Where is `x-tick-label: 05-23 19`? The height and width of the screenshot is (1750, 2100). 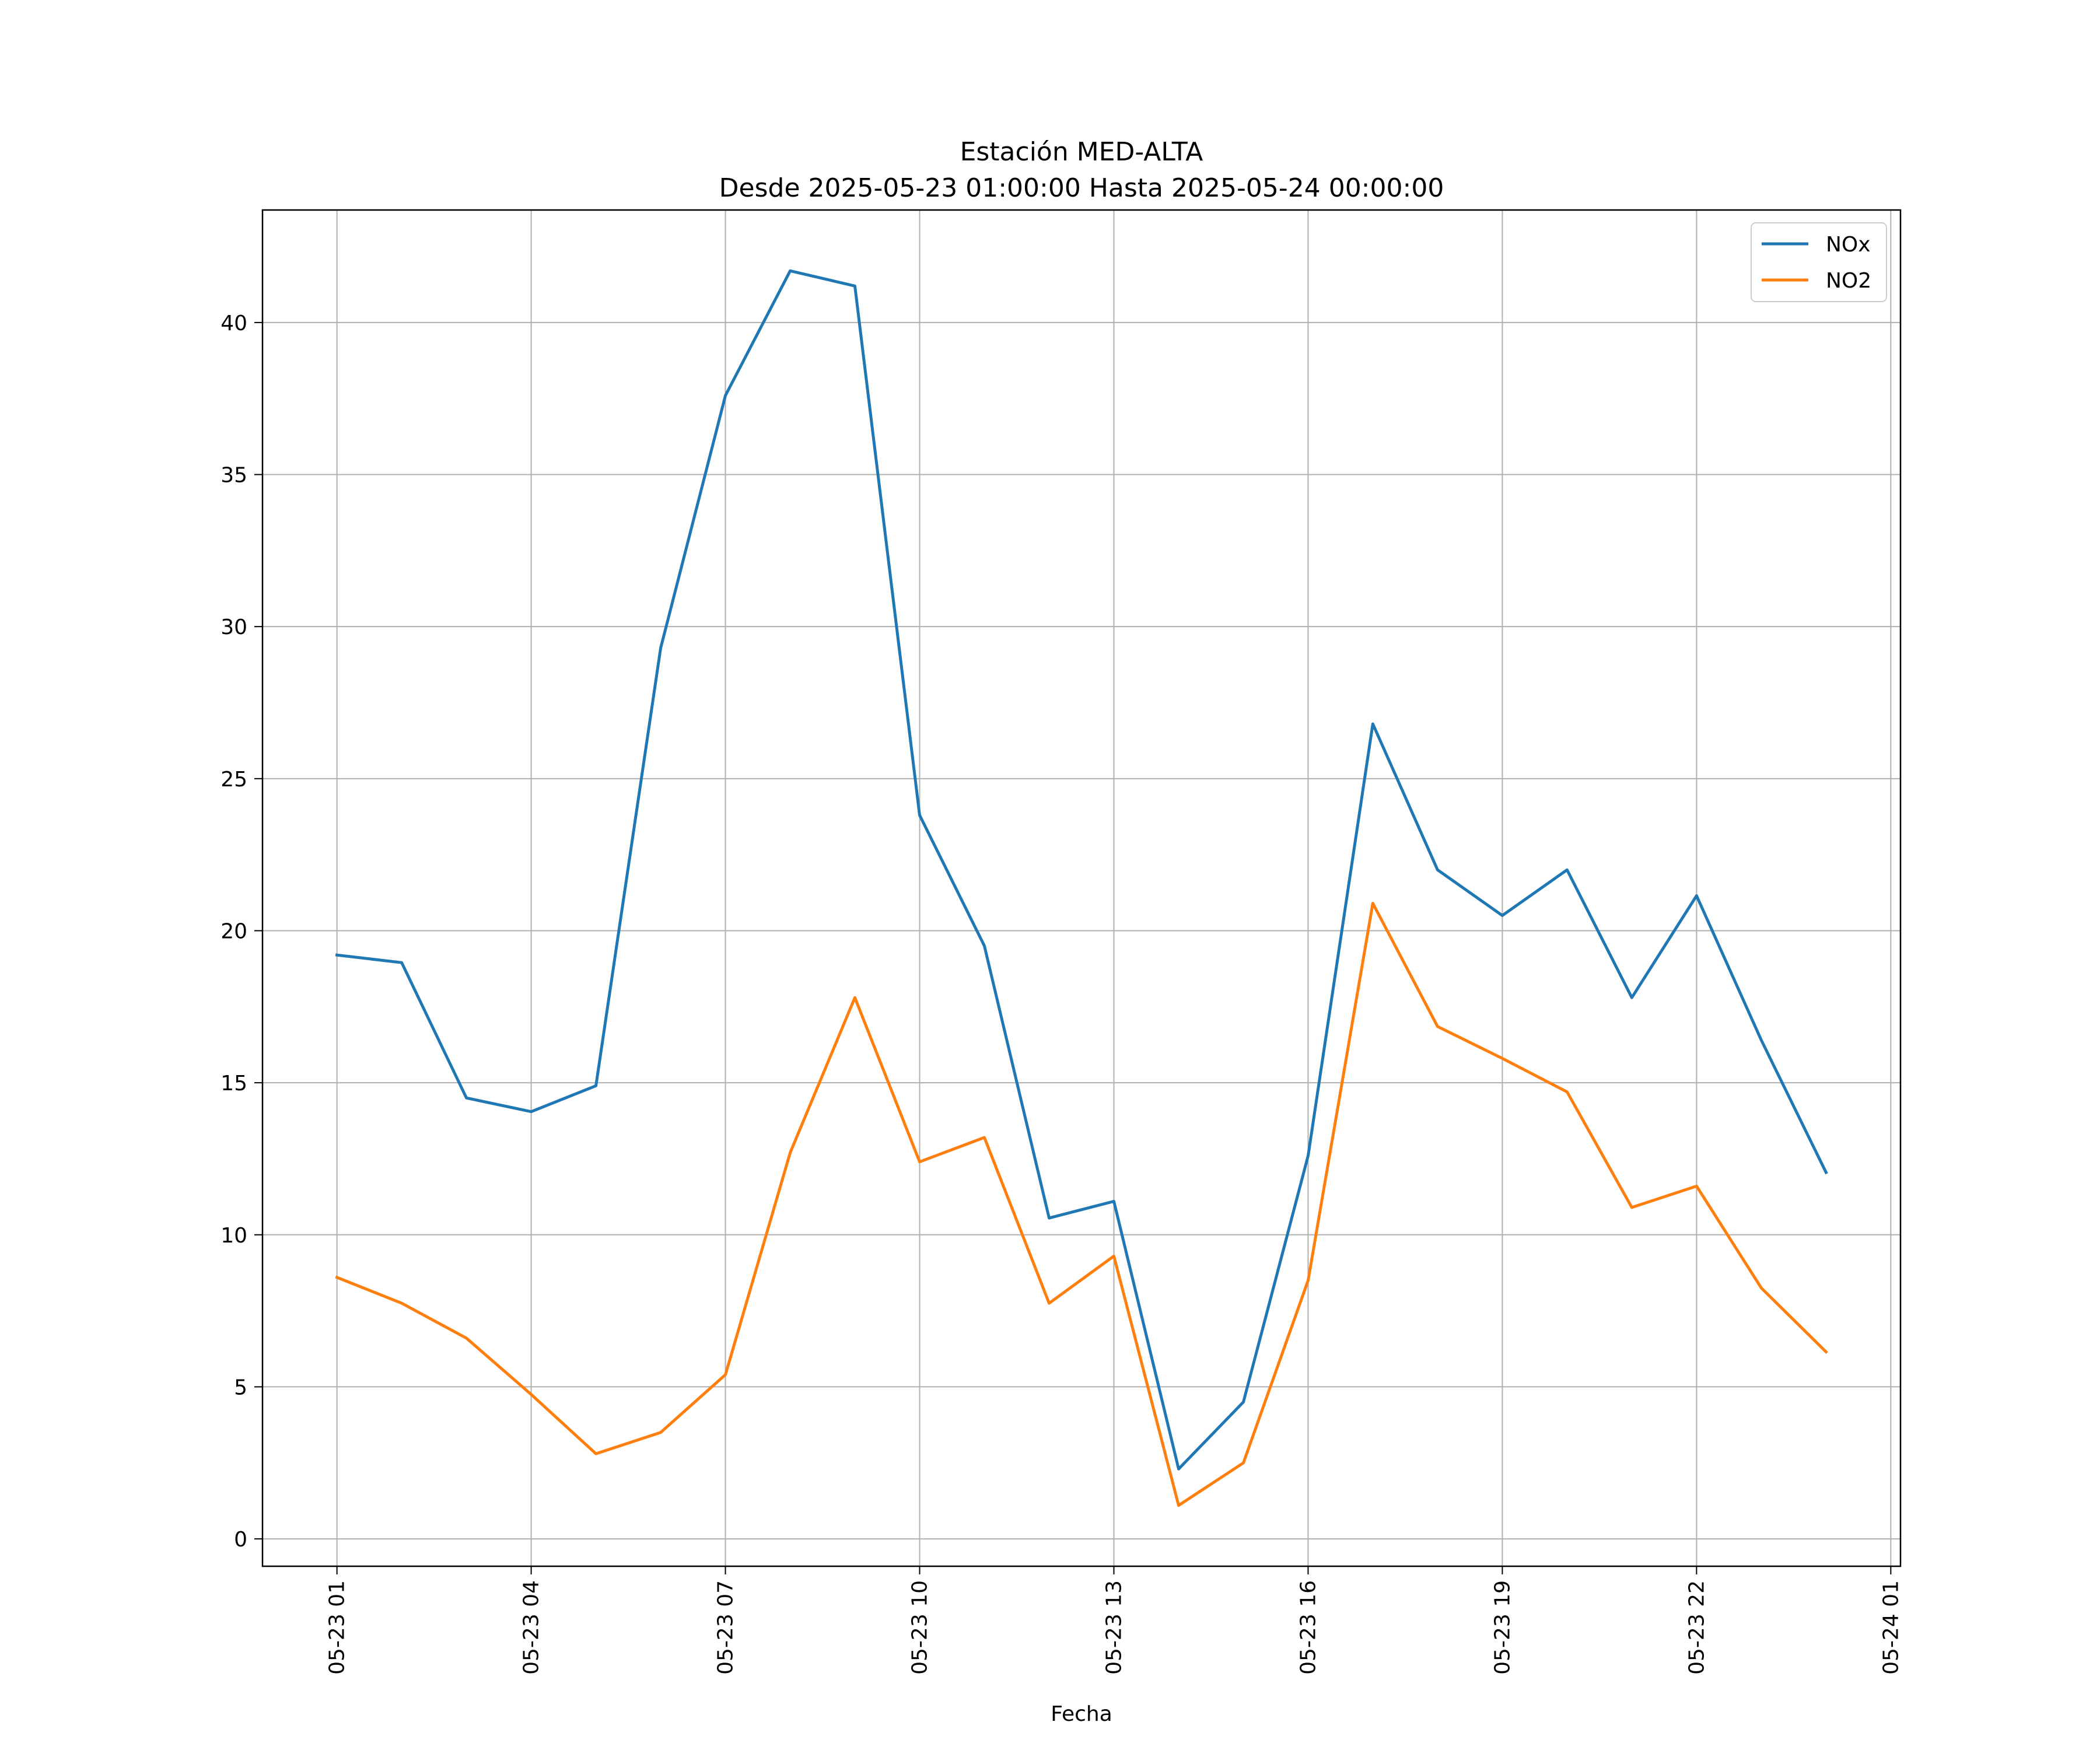
x-tick-label: 05-23 19 is located at coordinates (1502, 1627).